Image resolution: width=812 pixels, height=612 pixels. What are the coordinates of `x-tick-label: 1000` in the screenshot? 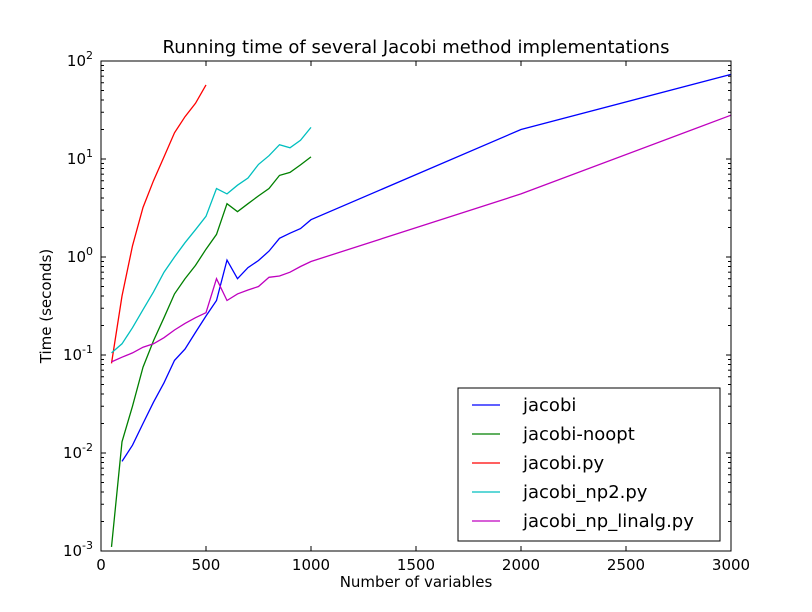 It's located at (311, 565).